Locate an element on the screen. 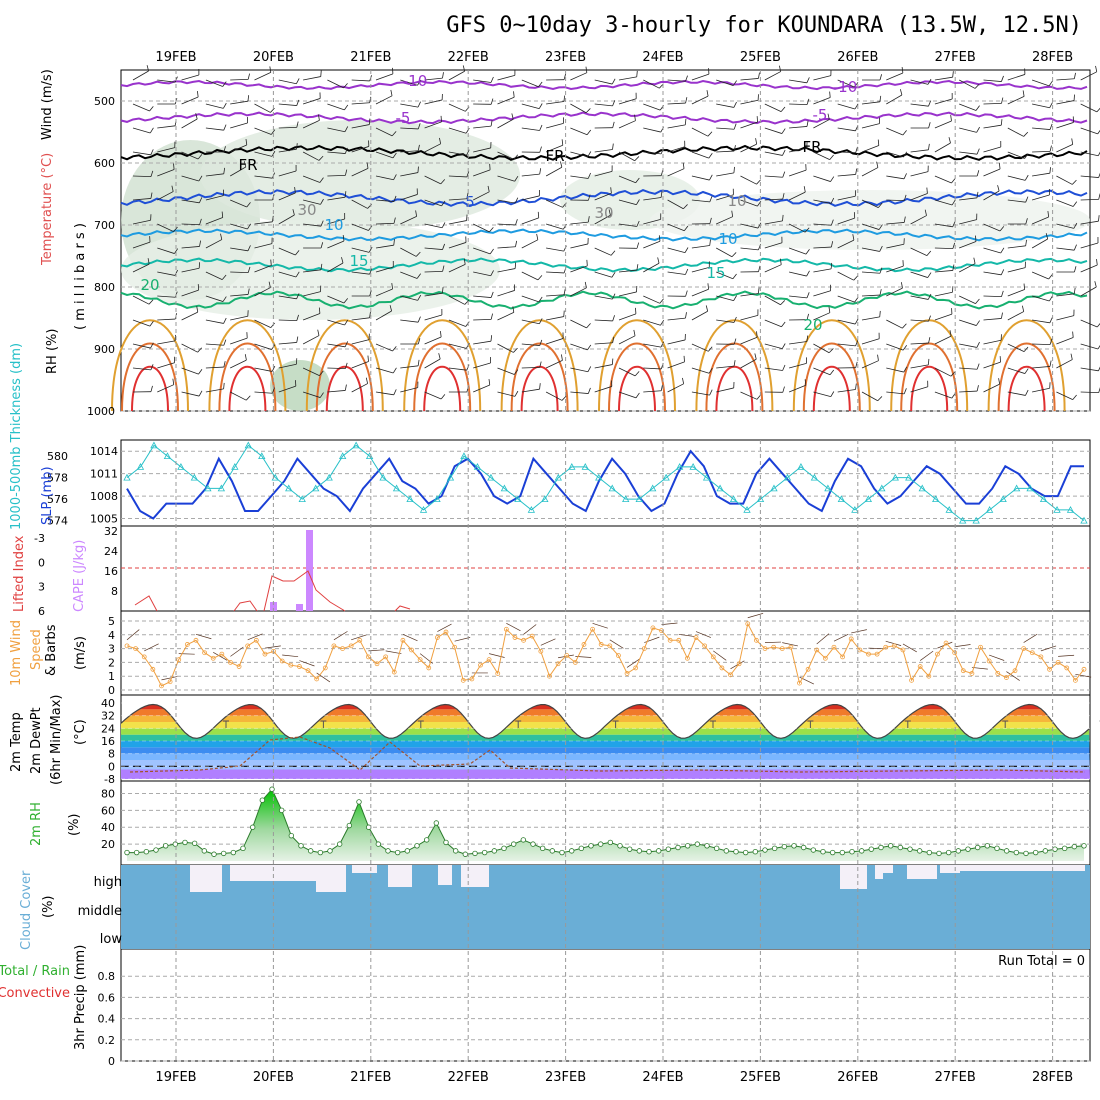 Image resolution: width=1100 pixels, height=1100 pixels. boundary-layer-contour is located at coordinates (150, 365).